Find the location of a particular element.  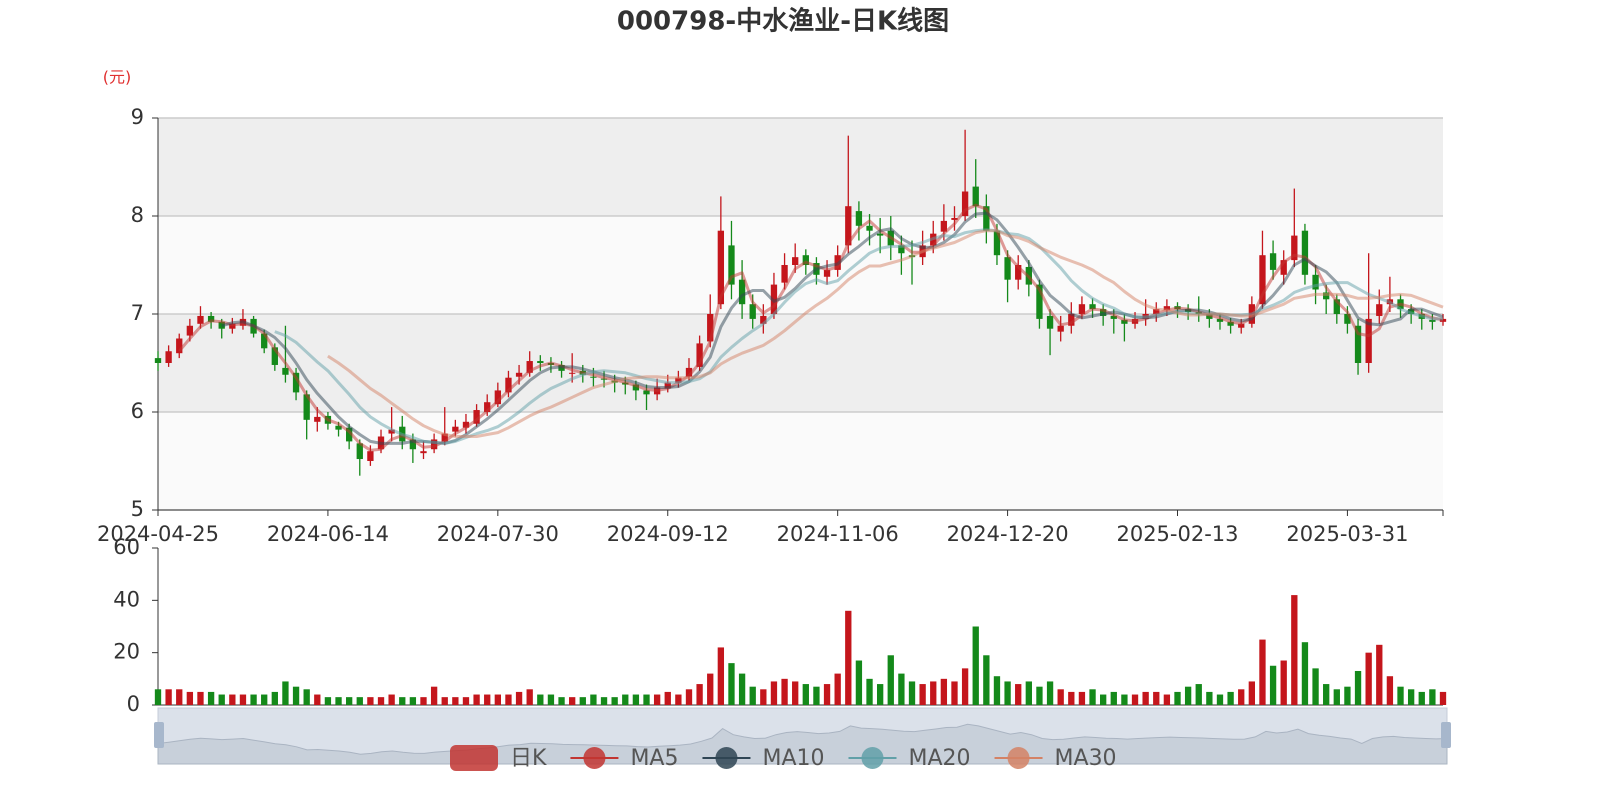

legend-label: MA20 is located at coordinates (940, 758).